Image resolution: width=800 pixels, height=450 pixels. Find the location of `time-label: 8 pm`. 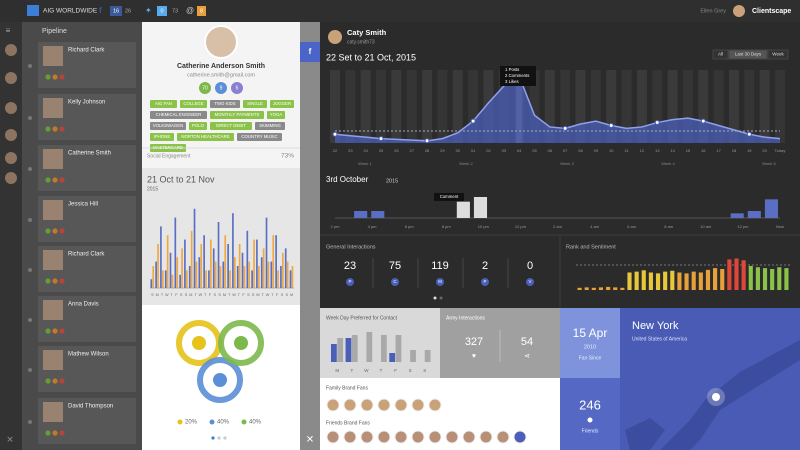

time-label: 8 pm is located at coordinates (447, 226).